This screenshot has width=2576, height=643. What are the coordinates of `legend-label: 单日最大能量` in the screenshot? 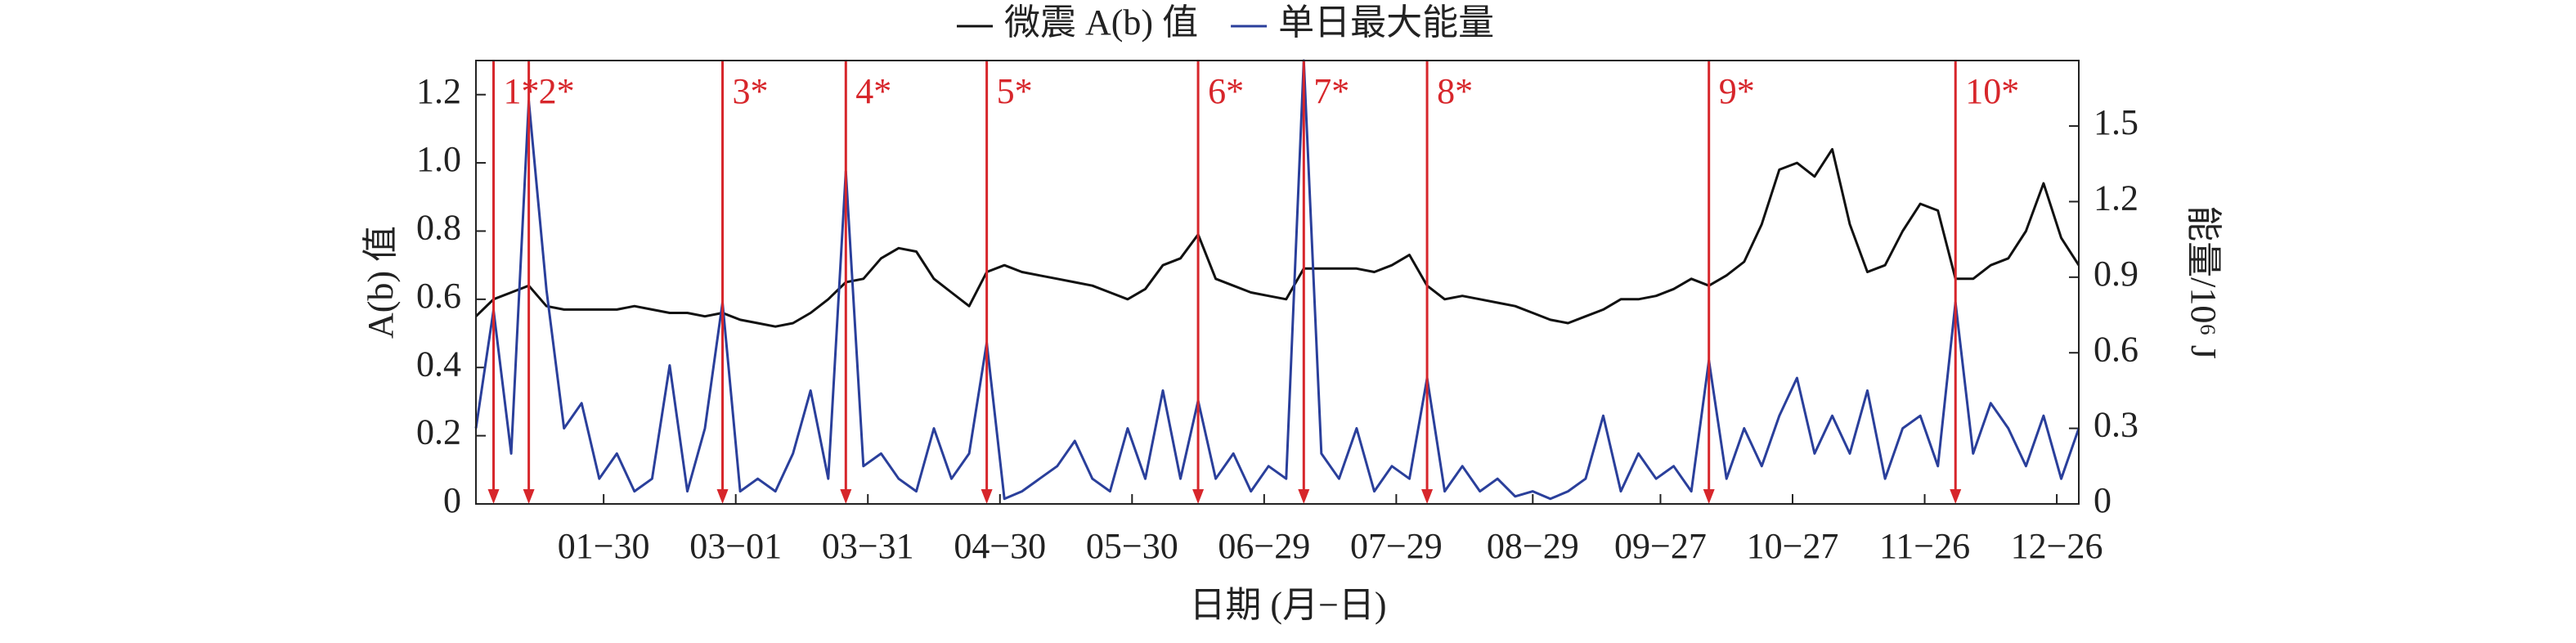 It's located at (1386, 22).